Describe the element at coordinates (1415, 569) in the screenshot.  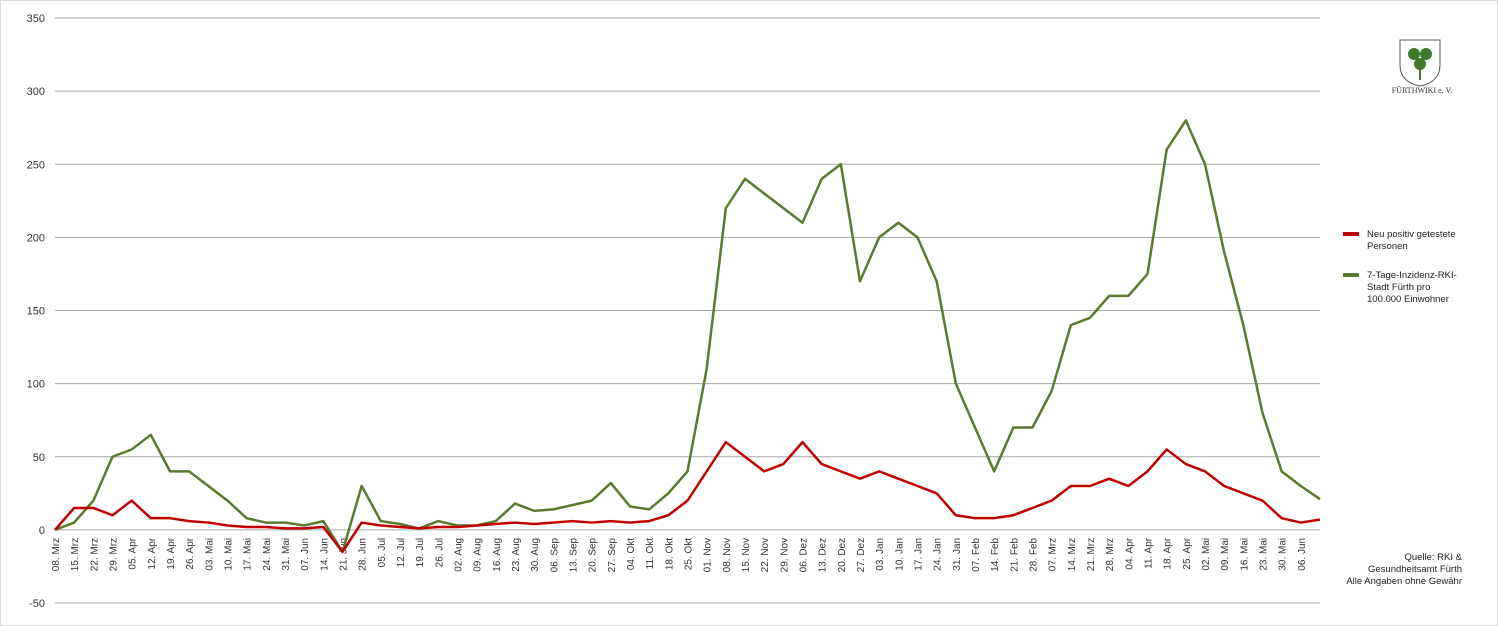
I see `source-line: Gesundheitsamt Fürth` at that location.